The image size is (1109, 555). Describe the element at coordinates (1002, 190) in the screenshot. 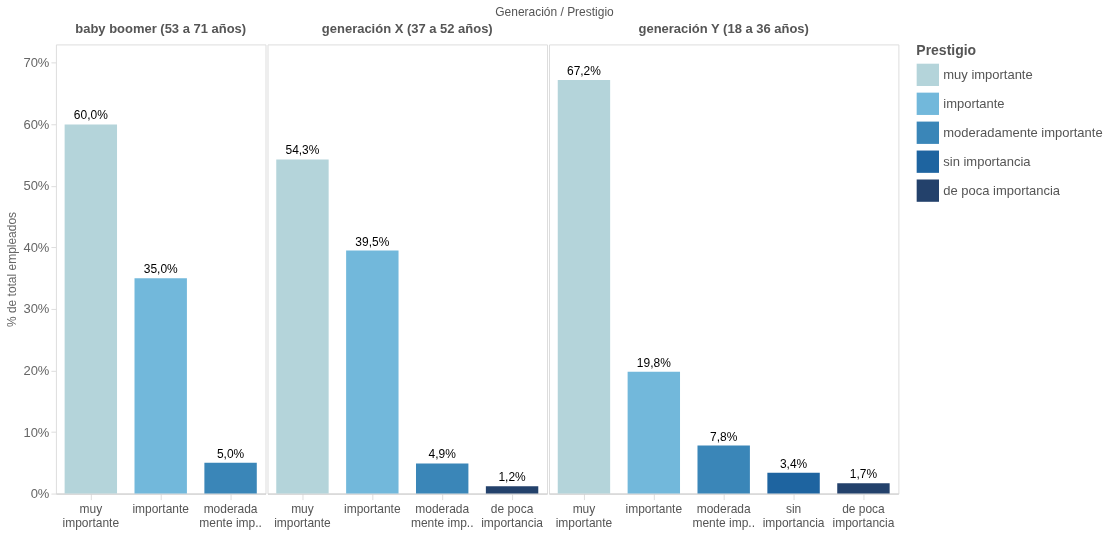

I see `legend-label: de poca importancia` at that location.